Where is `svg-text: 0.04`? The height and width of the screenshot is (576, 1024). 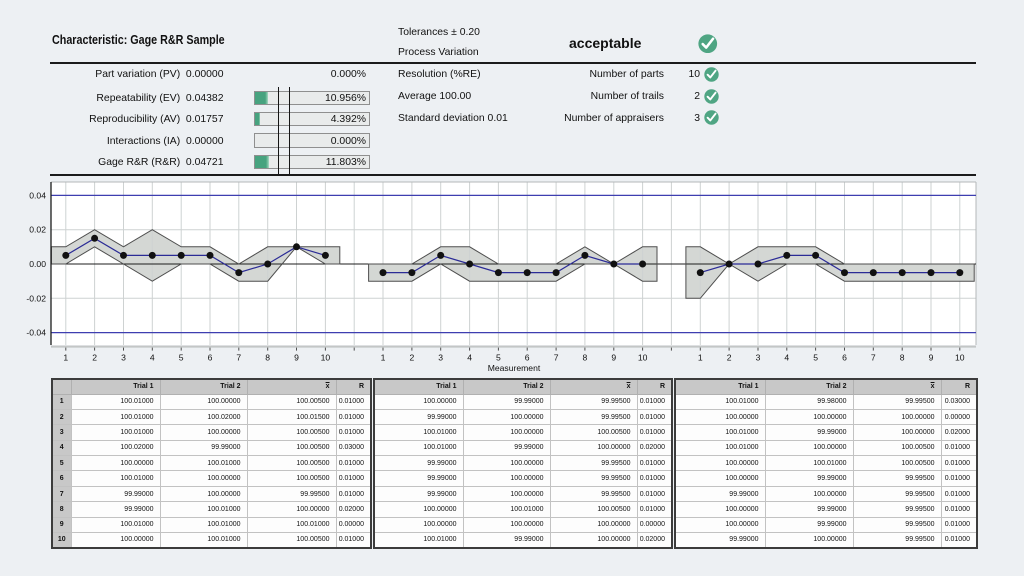 svg-text: 0.04 is located at coordinates (37, 195).